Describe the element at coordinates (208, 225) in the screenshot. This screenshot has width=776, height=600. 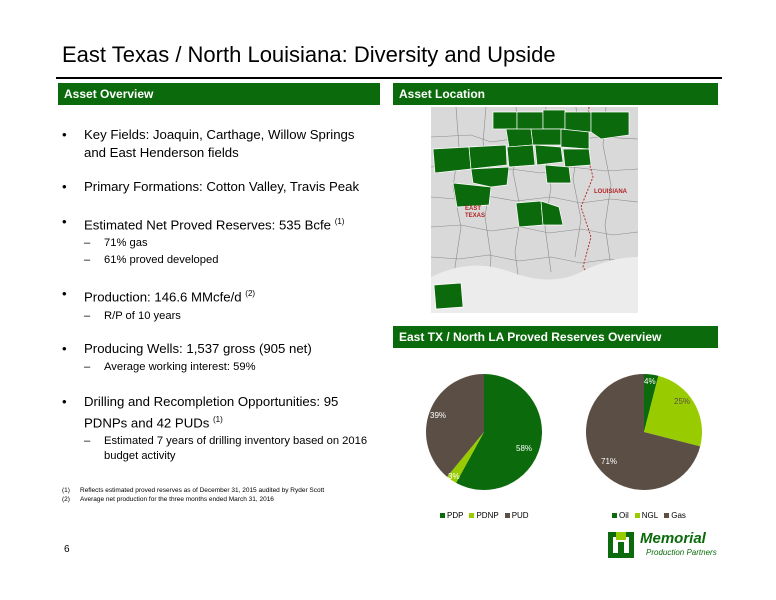
I see `bullet-text: Estimated Net Proved Reserves: 535 Bcfe` at that location.